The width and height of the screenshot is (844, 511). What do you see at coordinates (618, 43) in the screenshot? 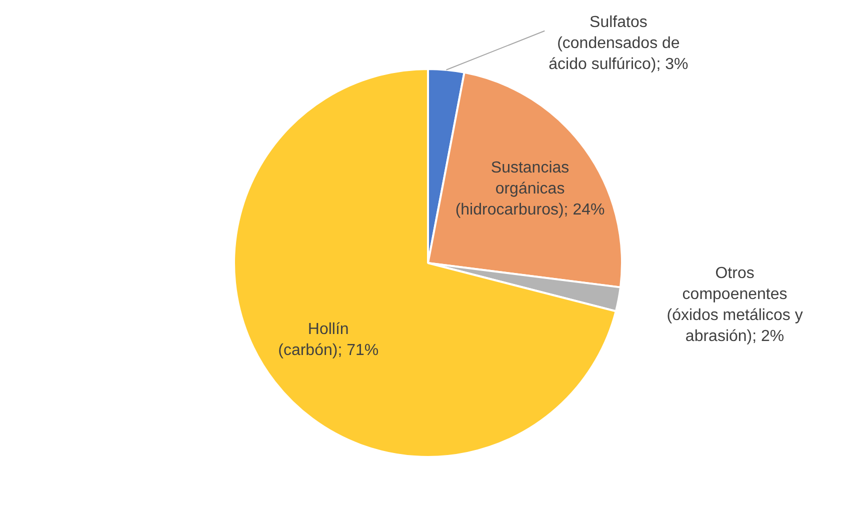
I see `slice-label: Sulfatos (condensados de ácido sulfúrico); 3%` at bounding box center [618, 43].